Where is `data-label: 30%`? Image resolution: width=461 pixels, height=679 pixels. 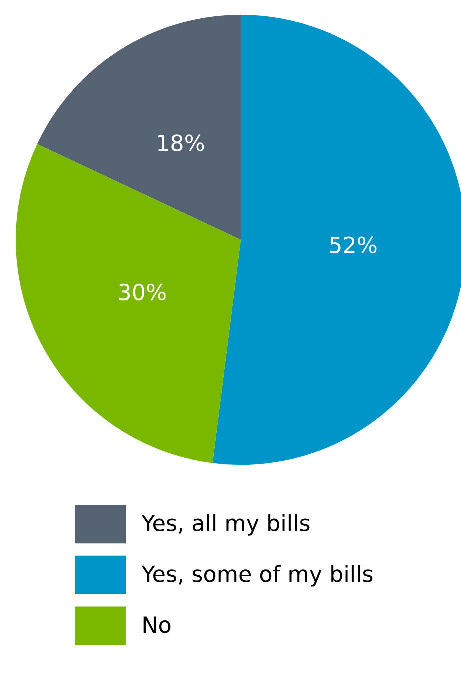
data-label: 30% is located at coordinates (142, 292).